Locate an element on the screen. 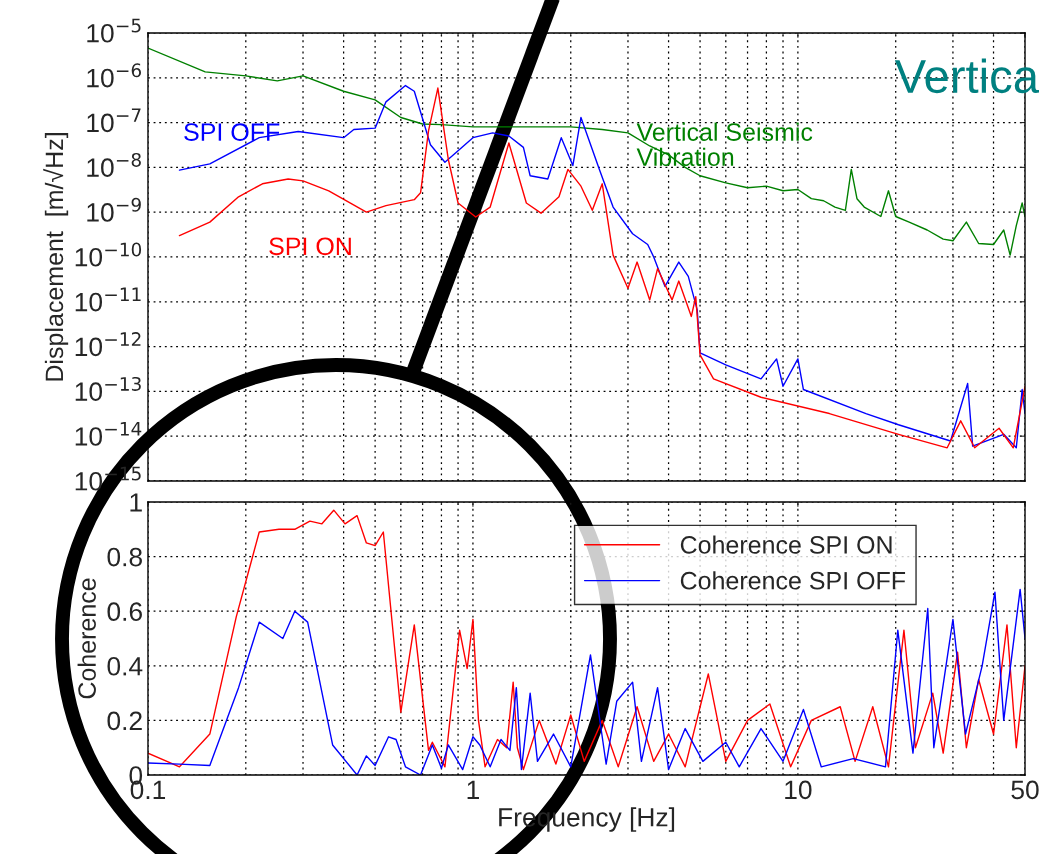 The width and height of the screenshot is (1060, 854). y-tick-label: 10$^{−6}$ is located at coordinates (114, 75).